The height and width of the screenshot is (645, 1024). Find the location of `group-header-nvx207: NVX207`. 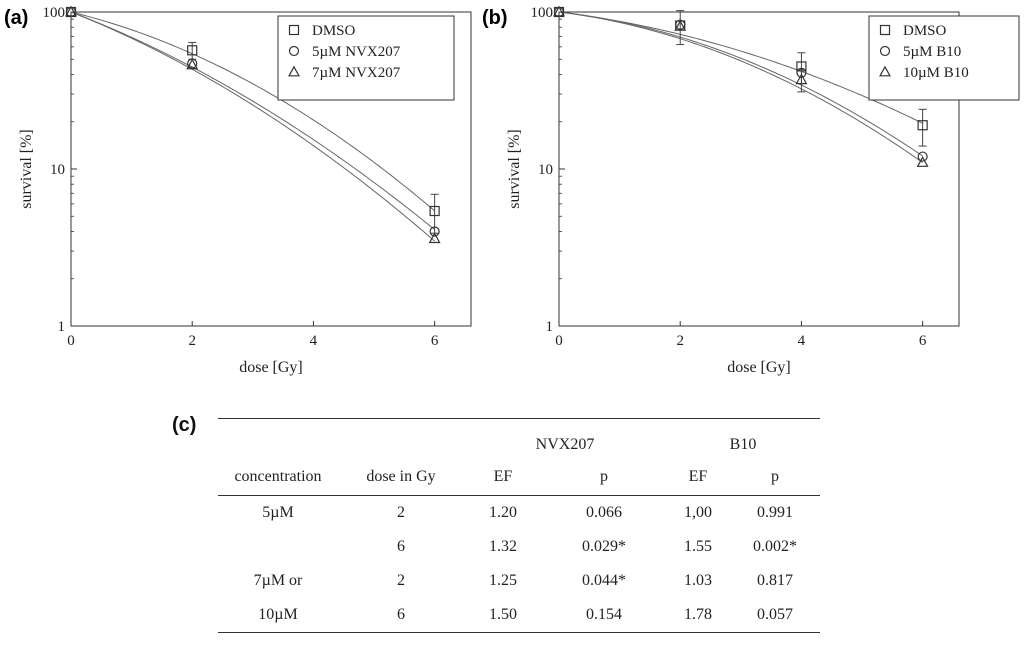

group-header-nvx207: NVX207 is located at coordinates (565, 444).